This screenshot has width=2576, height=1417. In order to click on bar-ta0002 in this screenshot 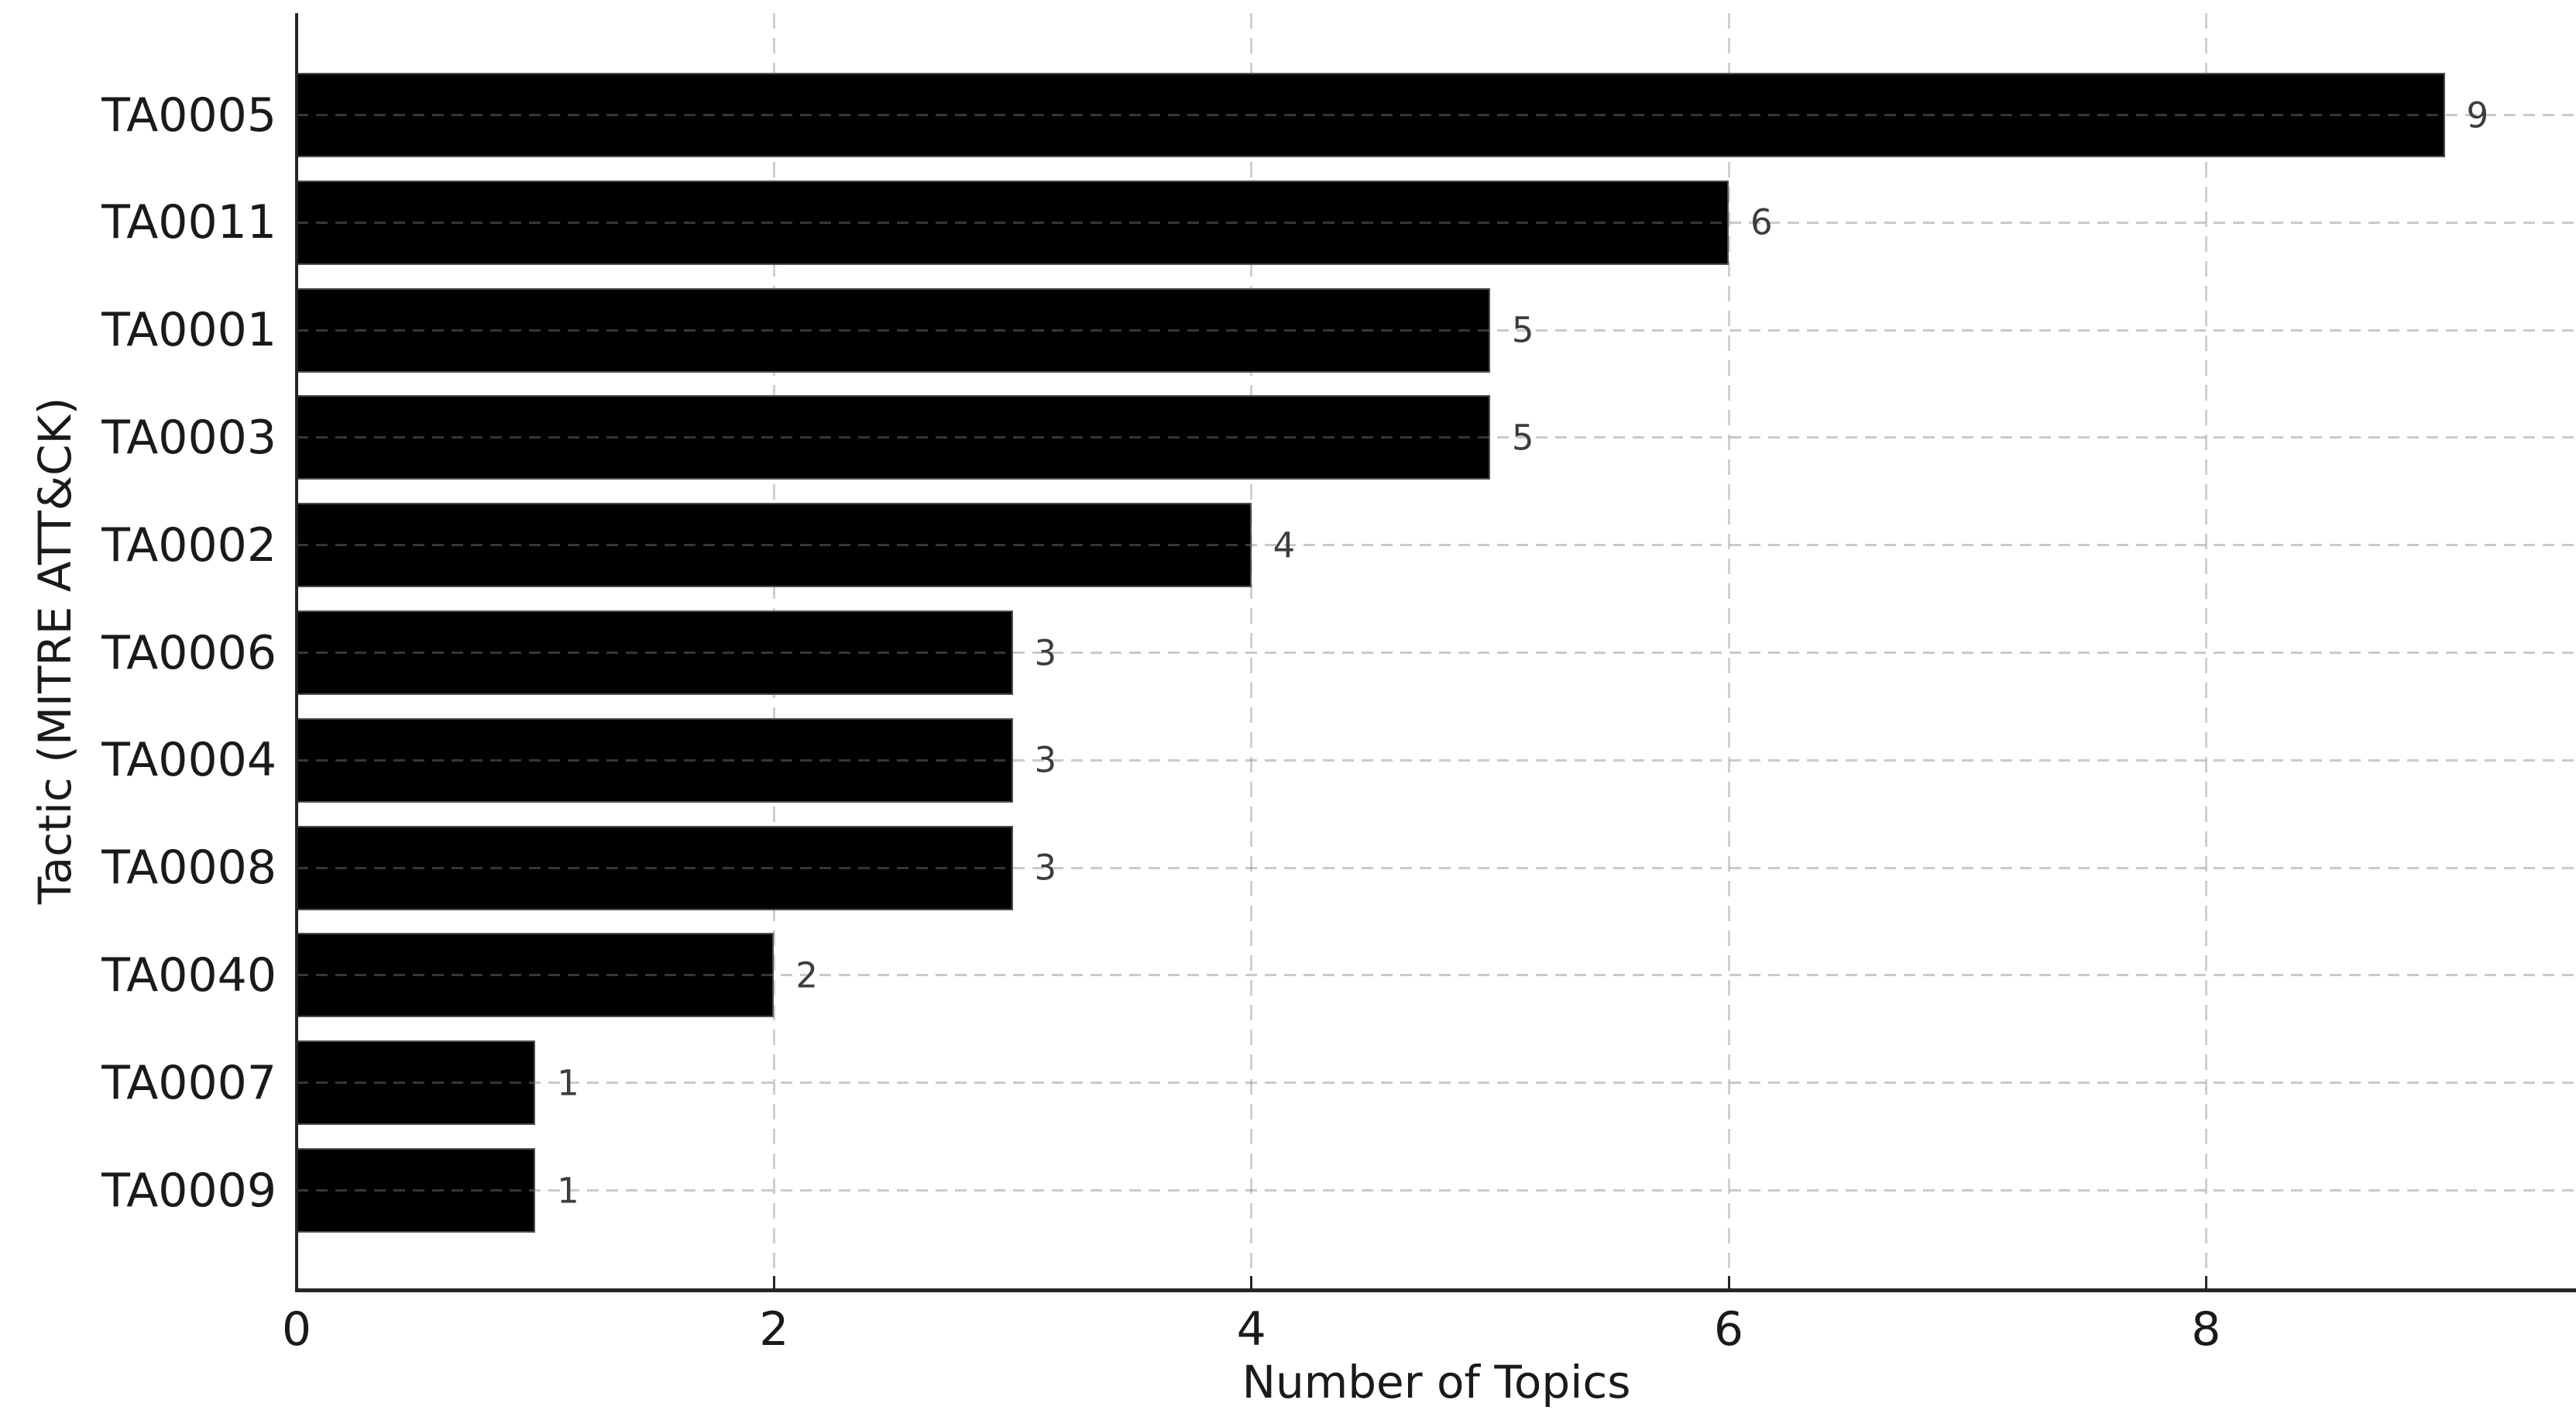, I will do `click(774, 545)`.